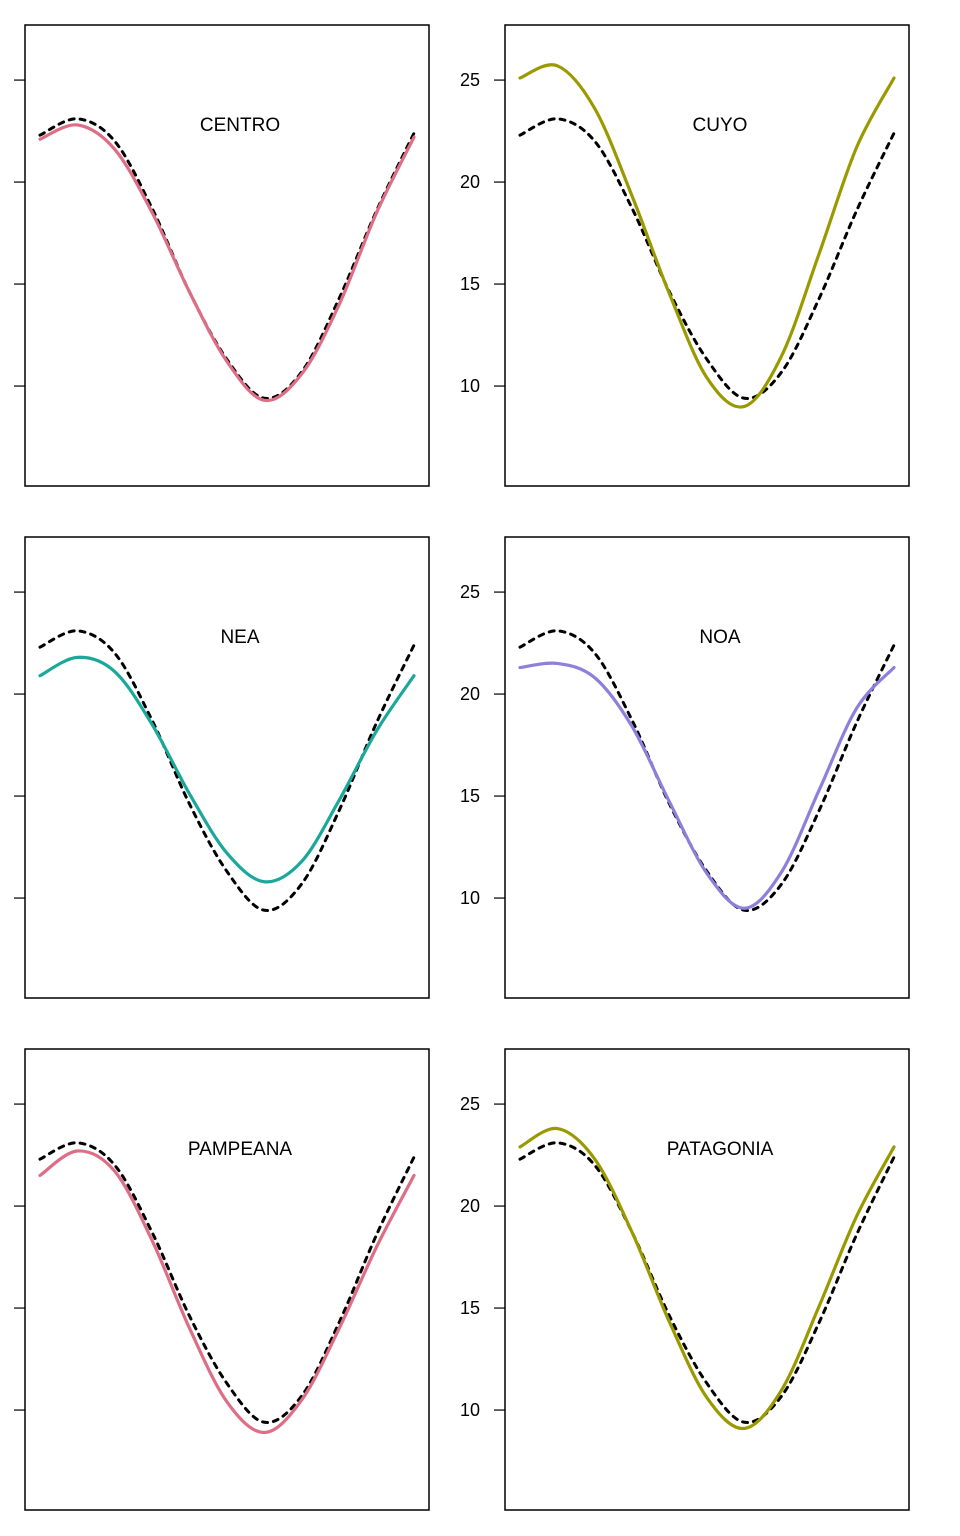 Image resolution: width=960 pixels, height=1536 pixels. I want to click on panel-noa: 10 15 20 25 NOA, so click(685, 767).